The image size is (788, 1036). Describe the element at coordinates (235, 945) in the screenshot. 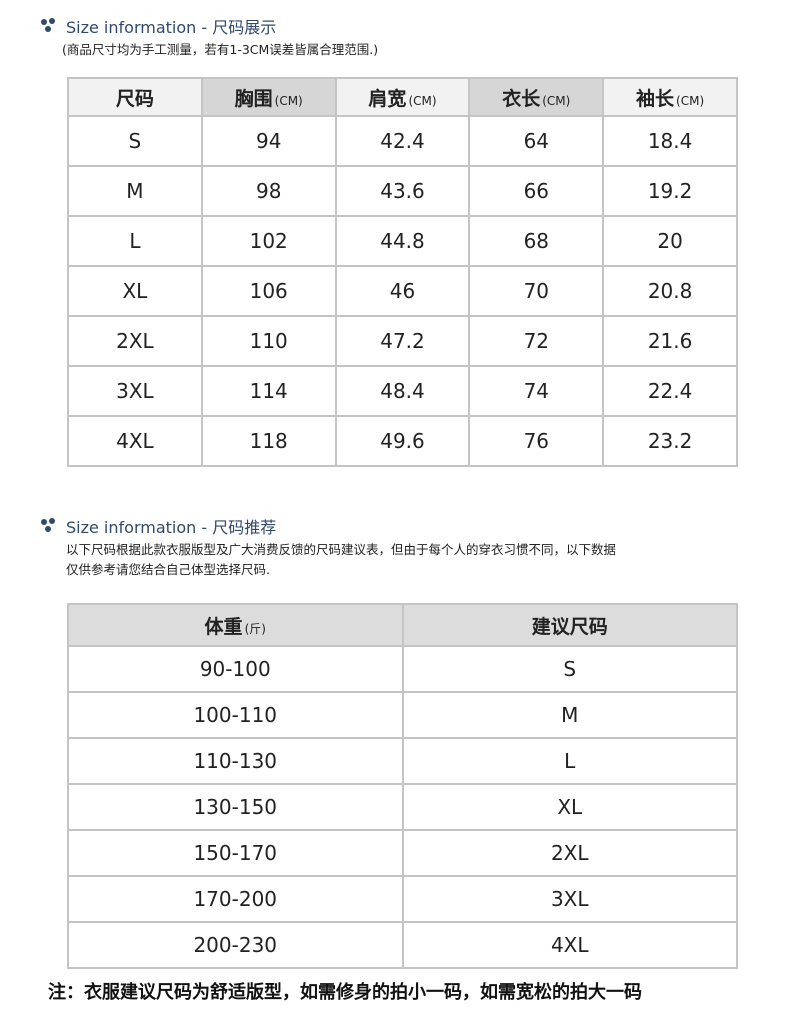

I see `cell: 200-230` at that location.